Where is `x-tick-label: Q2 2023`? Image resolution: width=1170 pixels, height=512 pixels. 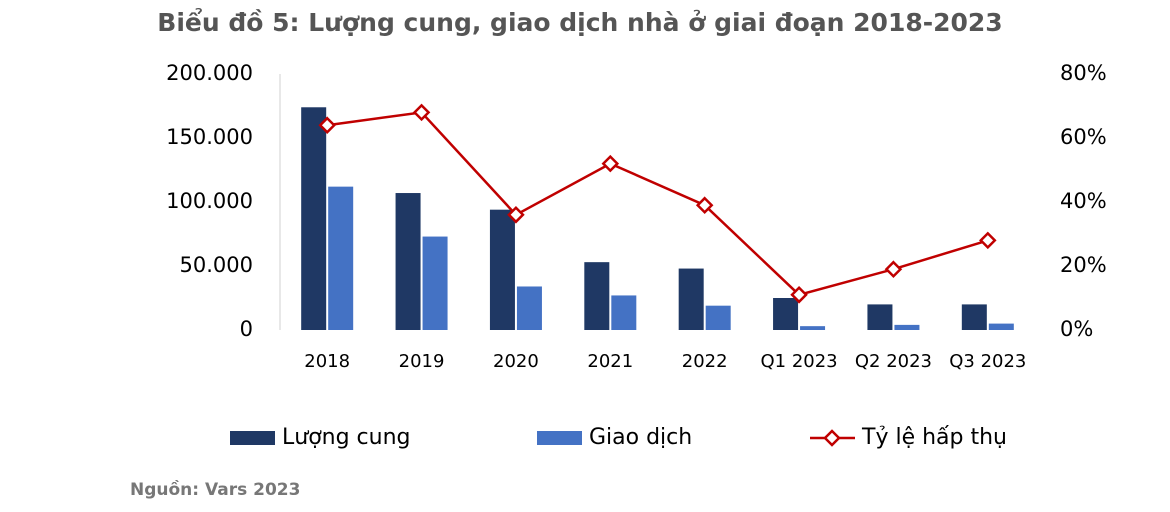
x-tick-label: Q2 2023 is located at coordinates (893, 361).